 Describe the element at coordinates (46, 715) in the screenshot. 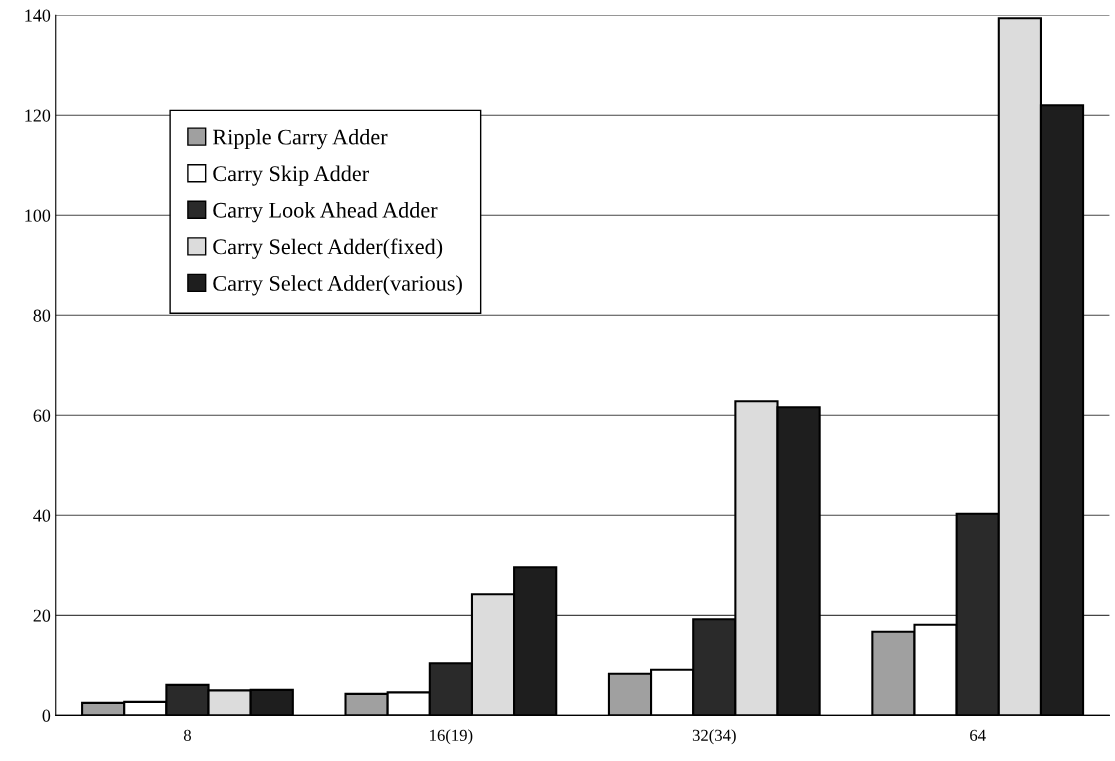

I see `y-tick-label: 0` at that location.